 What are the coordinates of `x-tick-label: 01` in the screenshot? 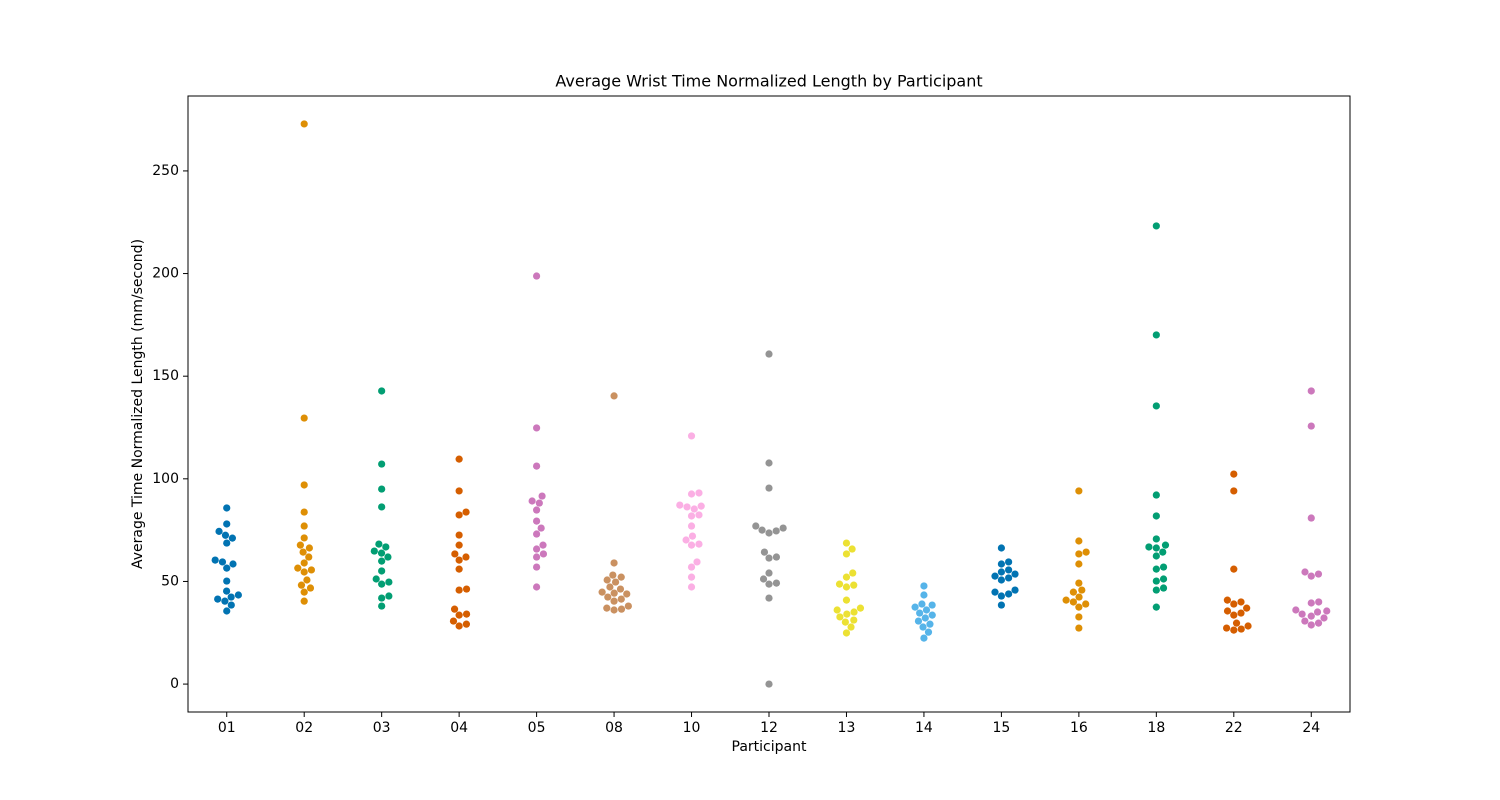 It's located at (227, 728).